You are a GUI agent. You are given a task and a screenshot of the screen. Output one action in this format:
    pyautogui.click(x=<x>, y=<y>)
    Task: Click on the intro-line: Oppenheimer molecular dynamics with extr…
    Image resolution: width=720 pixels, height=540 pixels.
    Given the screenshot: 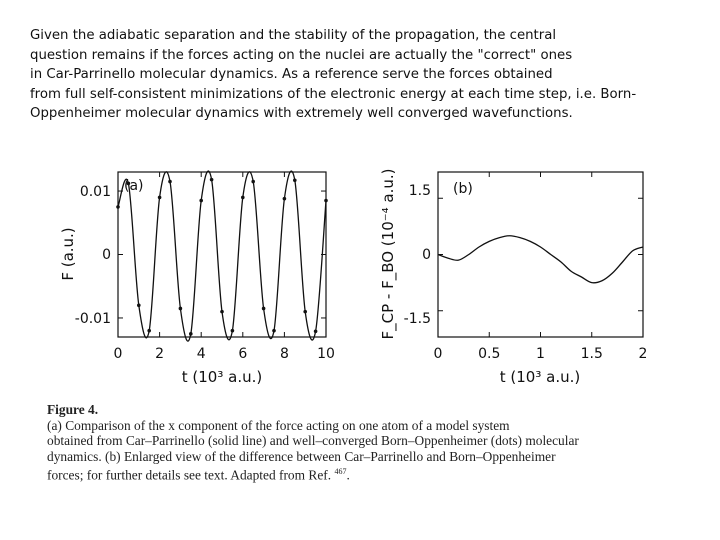 What is the action you would take?
    pyautogui.click(x=301, y=113)
    